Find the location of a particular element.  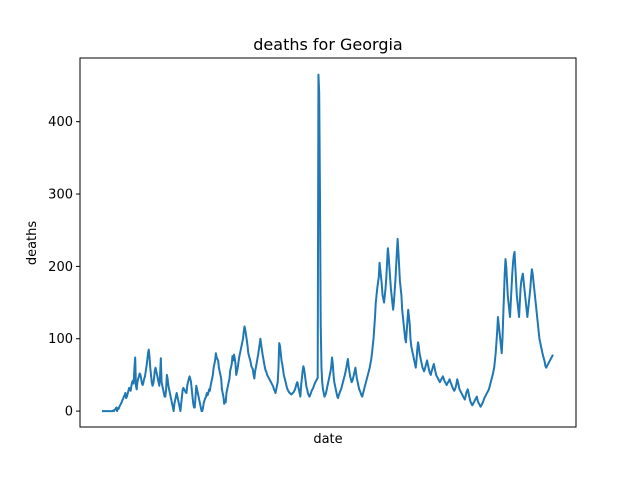

chart-title: deaths for Georgia is located at coordinates (327, 44).